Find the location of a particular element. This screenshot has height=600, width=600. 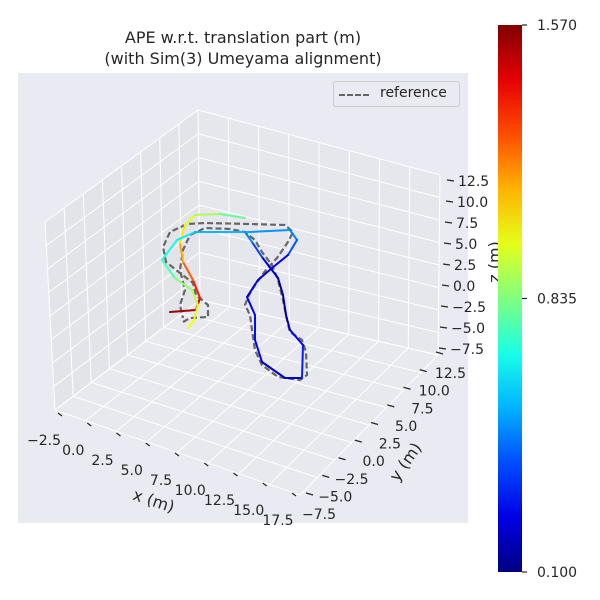

colorbar-tick-label: 0.100 is located at coordinates (557, 573).